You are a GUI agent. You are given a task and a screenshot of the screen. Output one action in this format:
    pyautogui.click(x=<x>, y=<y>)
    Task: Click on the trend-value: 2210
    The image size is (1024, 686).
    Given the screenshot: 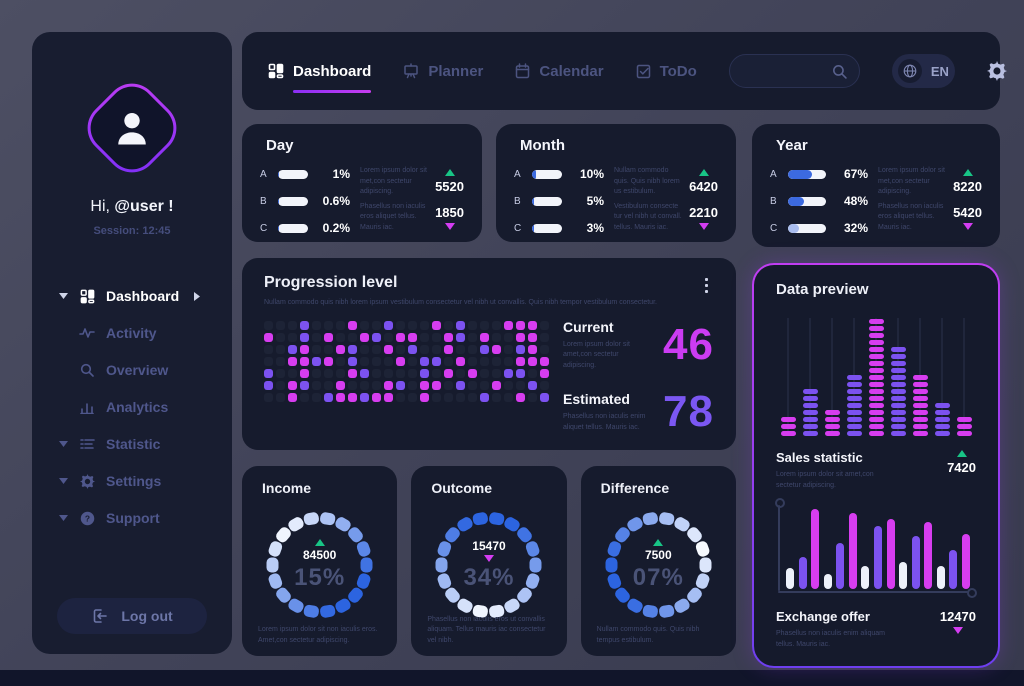 What is the action you would take?
    pyautogui.click(x=703, y=212)
    